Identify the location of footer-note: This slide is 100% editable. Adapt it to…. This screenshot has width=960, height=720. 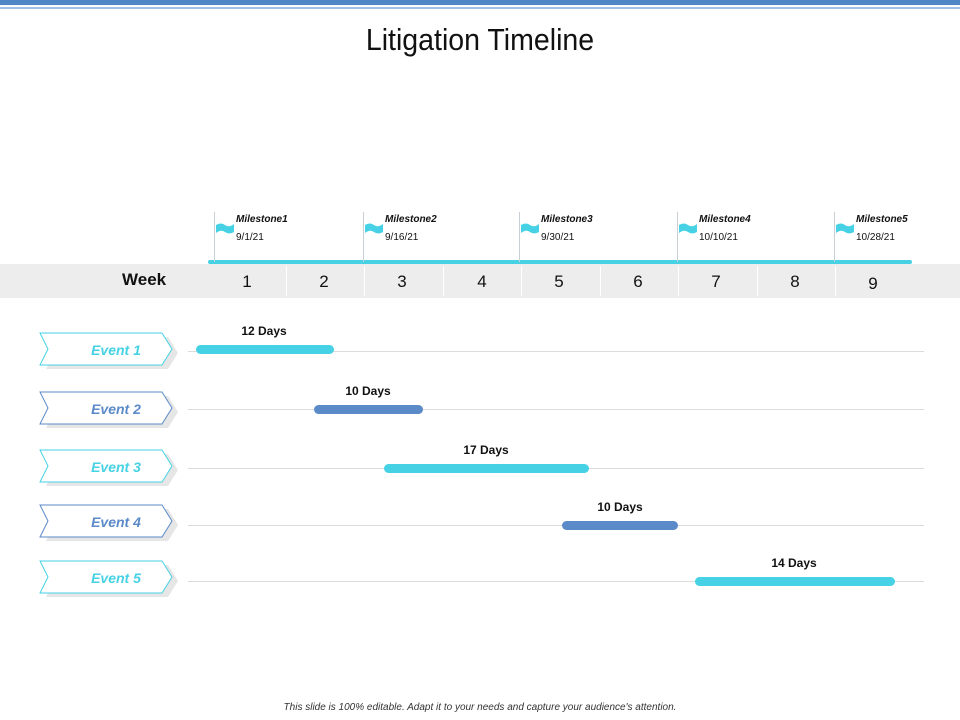
(480, 707).